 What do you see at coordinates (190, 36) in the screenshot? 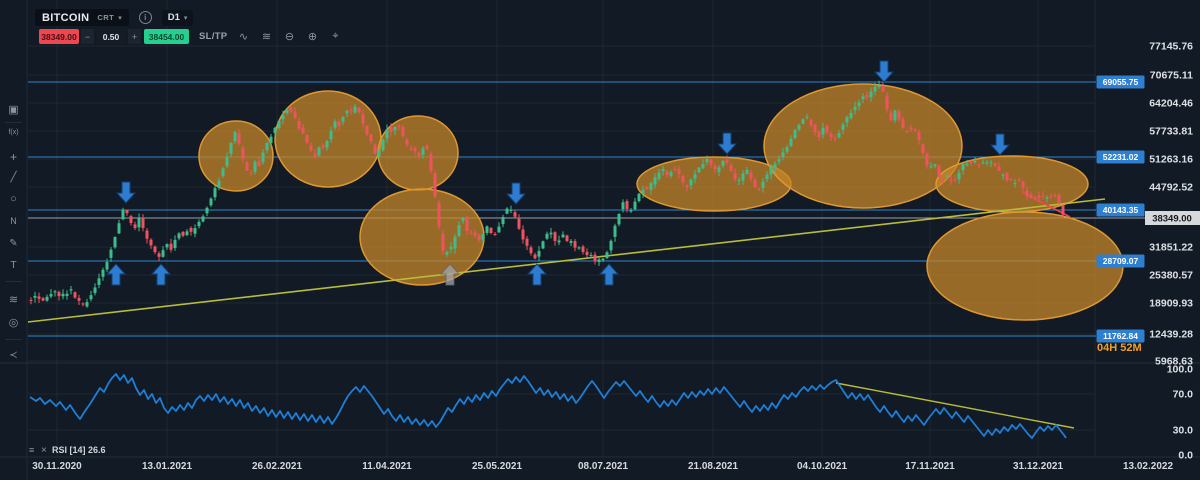
I see `order-toolbar: 38349.00 − 0.50 + 38454.00 SL/TP ∿ ≋ ⊖ ⊕ ⌖` at bounding box center [190, 36].